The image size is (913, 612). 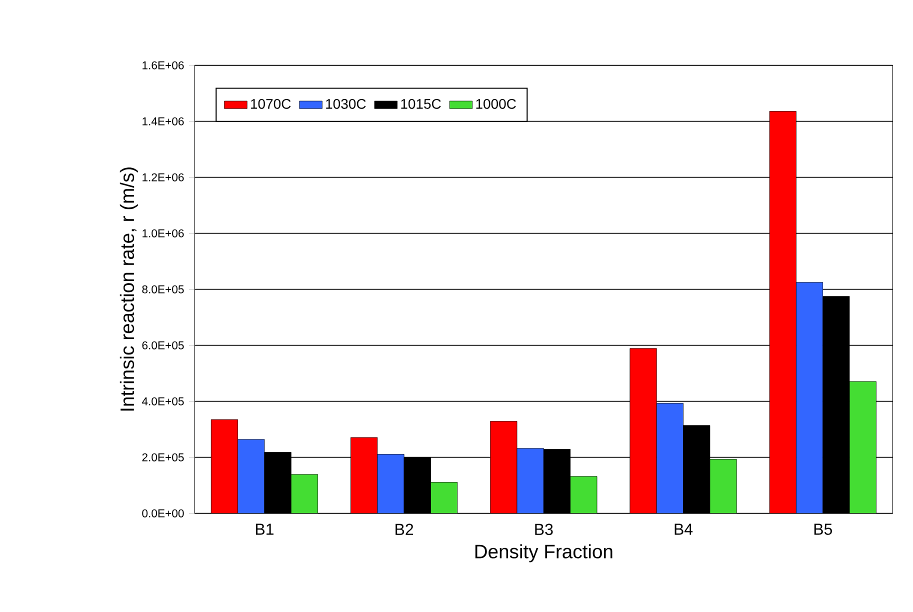 I want to click on x-tick-label: B3, so click(x=544, y=530).